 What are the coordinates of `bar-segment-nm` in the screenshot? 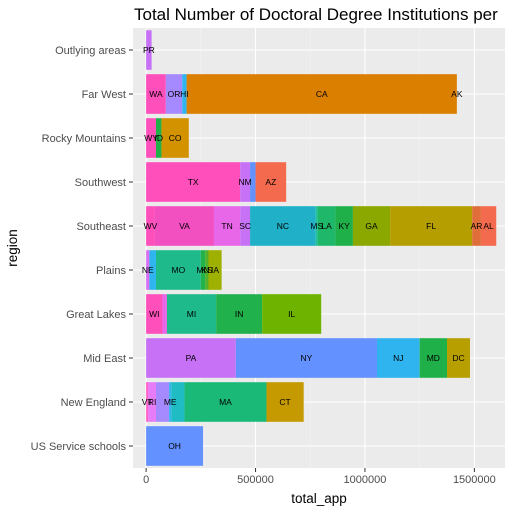 It's located at (245, 182).